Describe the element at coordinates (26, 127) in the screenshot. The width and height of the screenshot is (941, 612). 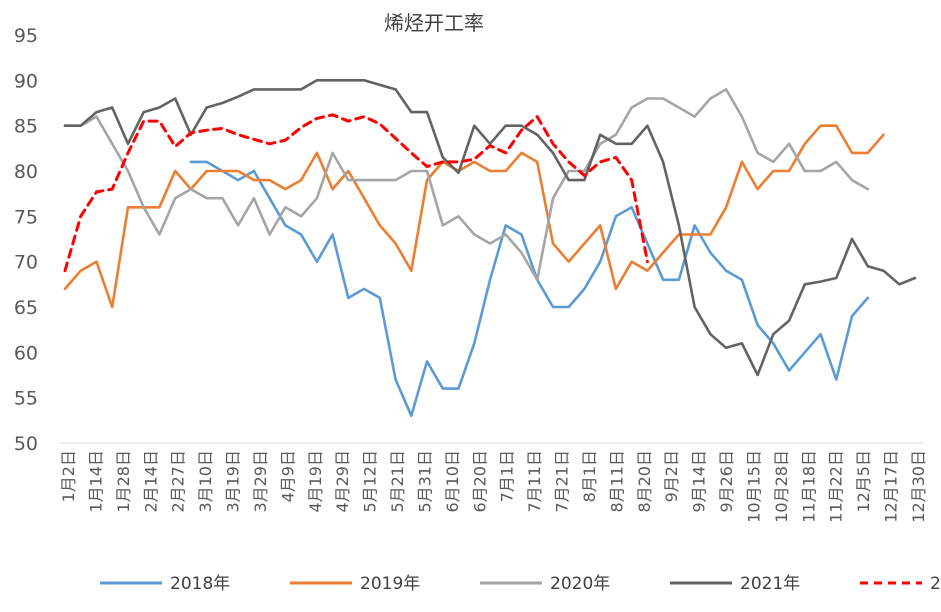
I see `y-tick-label: 85` at that location.